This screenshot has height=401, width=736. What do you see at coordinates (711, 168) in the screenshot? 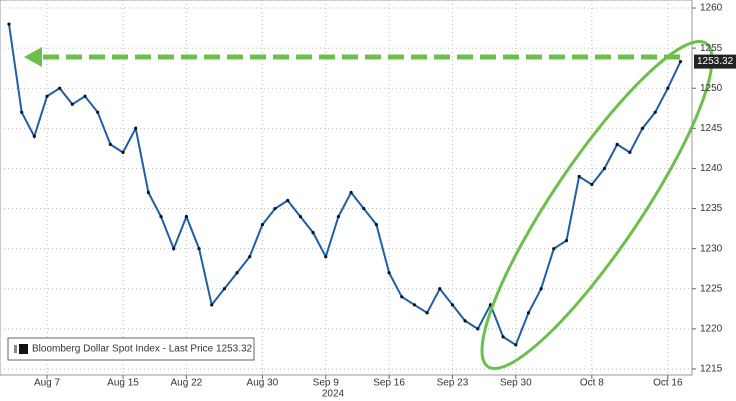
I see `y-tick-label: 1240` at bounding box center [711, 168].